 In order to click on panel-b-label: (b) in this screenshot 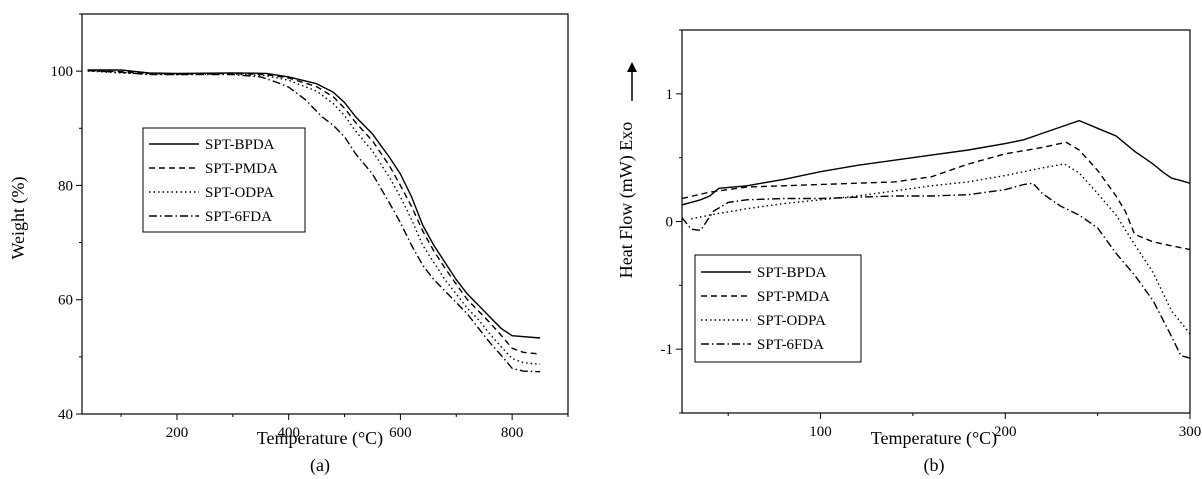, I will do `click(934, 465)`.